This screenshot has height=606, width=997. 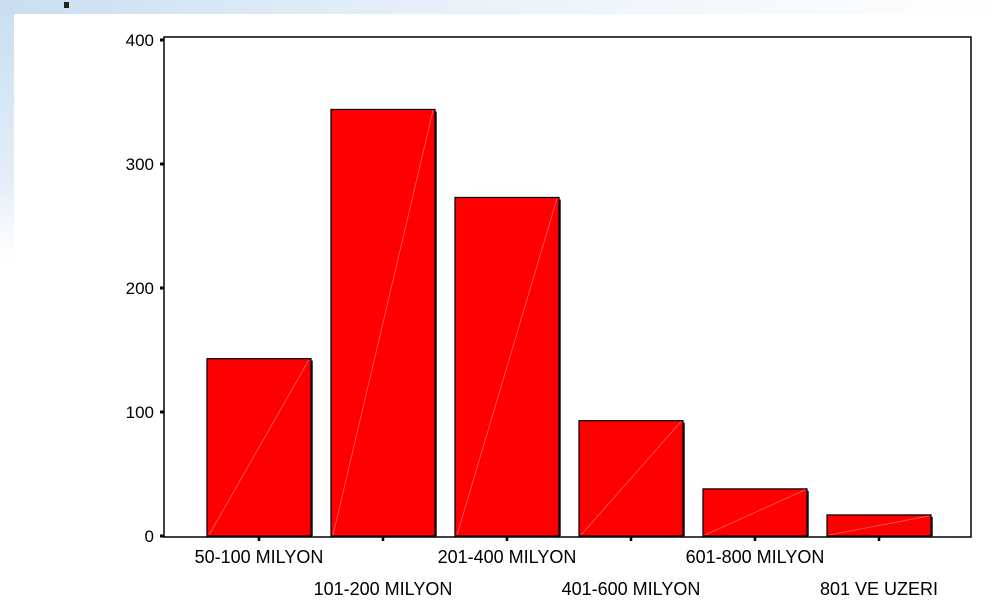 What do you see at coordinates (140, 164) in the screenshot?
I see `y-tick-label: 300` at bounding box center [140, 164].